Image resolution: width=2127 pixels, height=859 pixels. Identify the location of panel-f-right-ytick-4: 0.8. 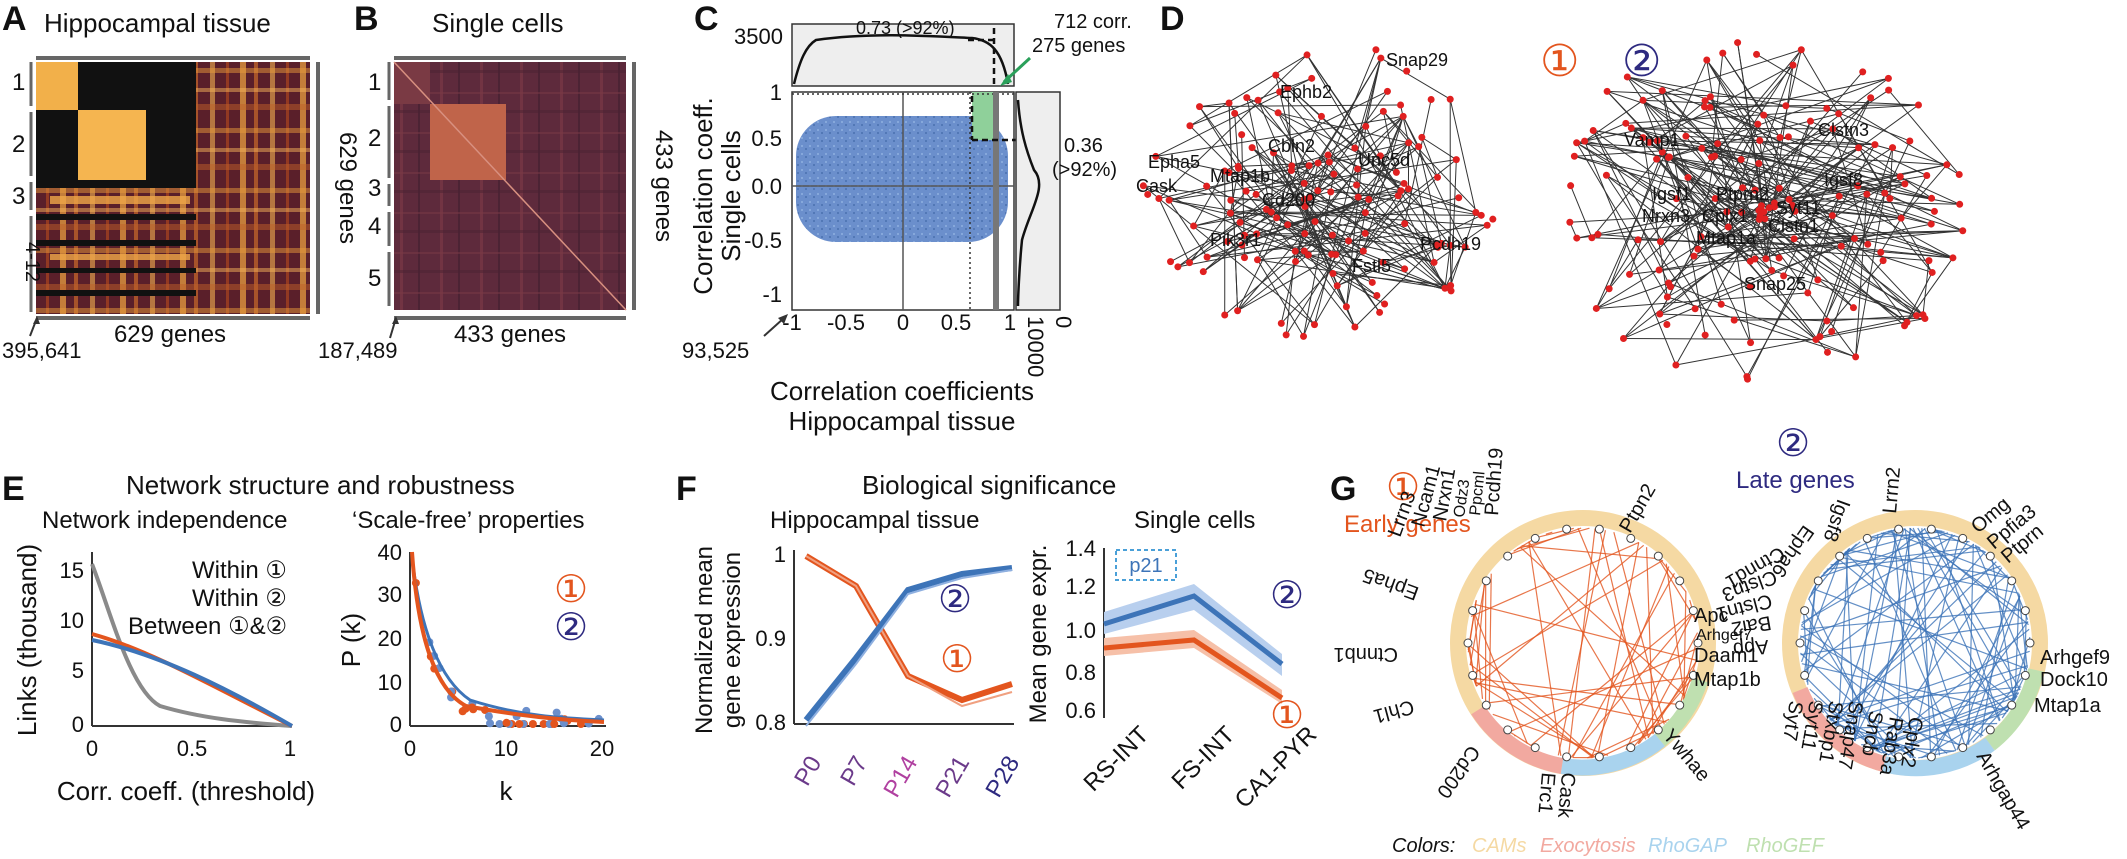
(1080, 672).